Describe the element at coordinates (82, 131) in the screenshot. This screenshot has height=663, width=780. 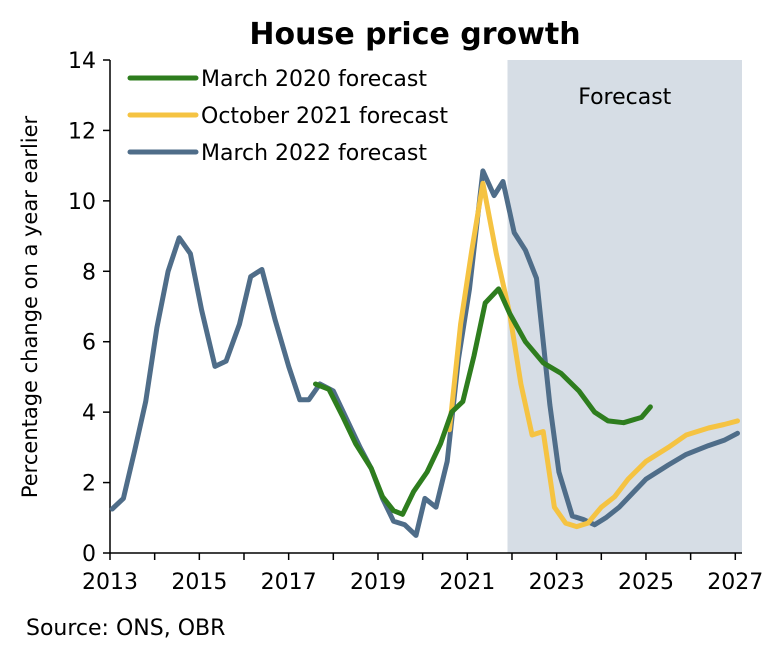
I see `y-tick-label: 12` at that location.